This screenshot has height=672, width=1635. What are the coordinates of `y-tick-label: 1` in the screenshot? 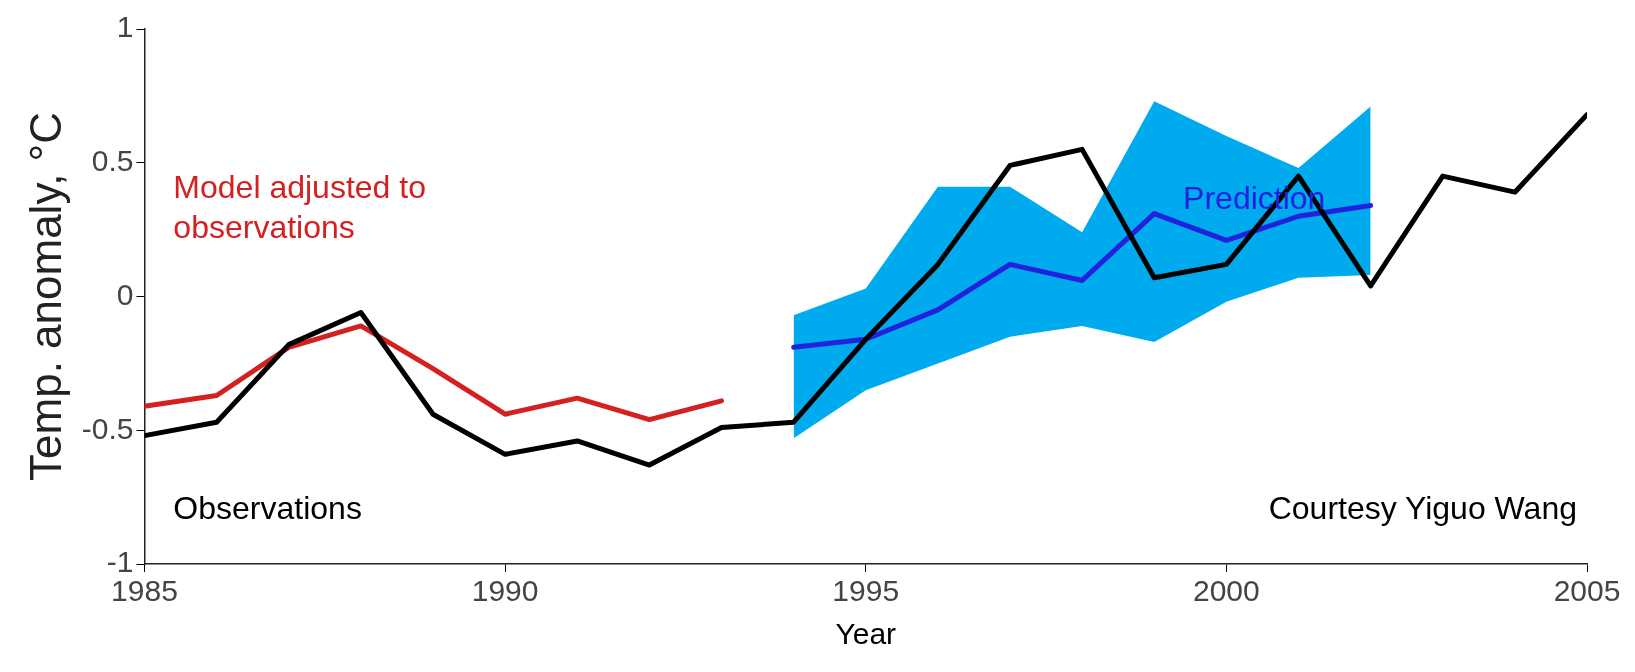 It's located at (125, 27).